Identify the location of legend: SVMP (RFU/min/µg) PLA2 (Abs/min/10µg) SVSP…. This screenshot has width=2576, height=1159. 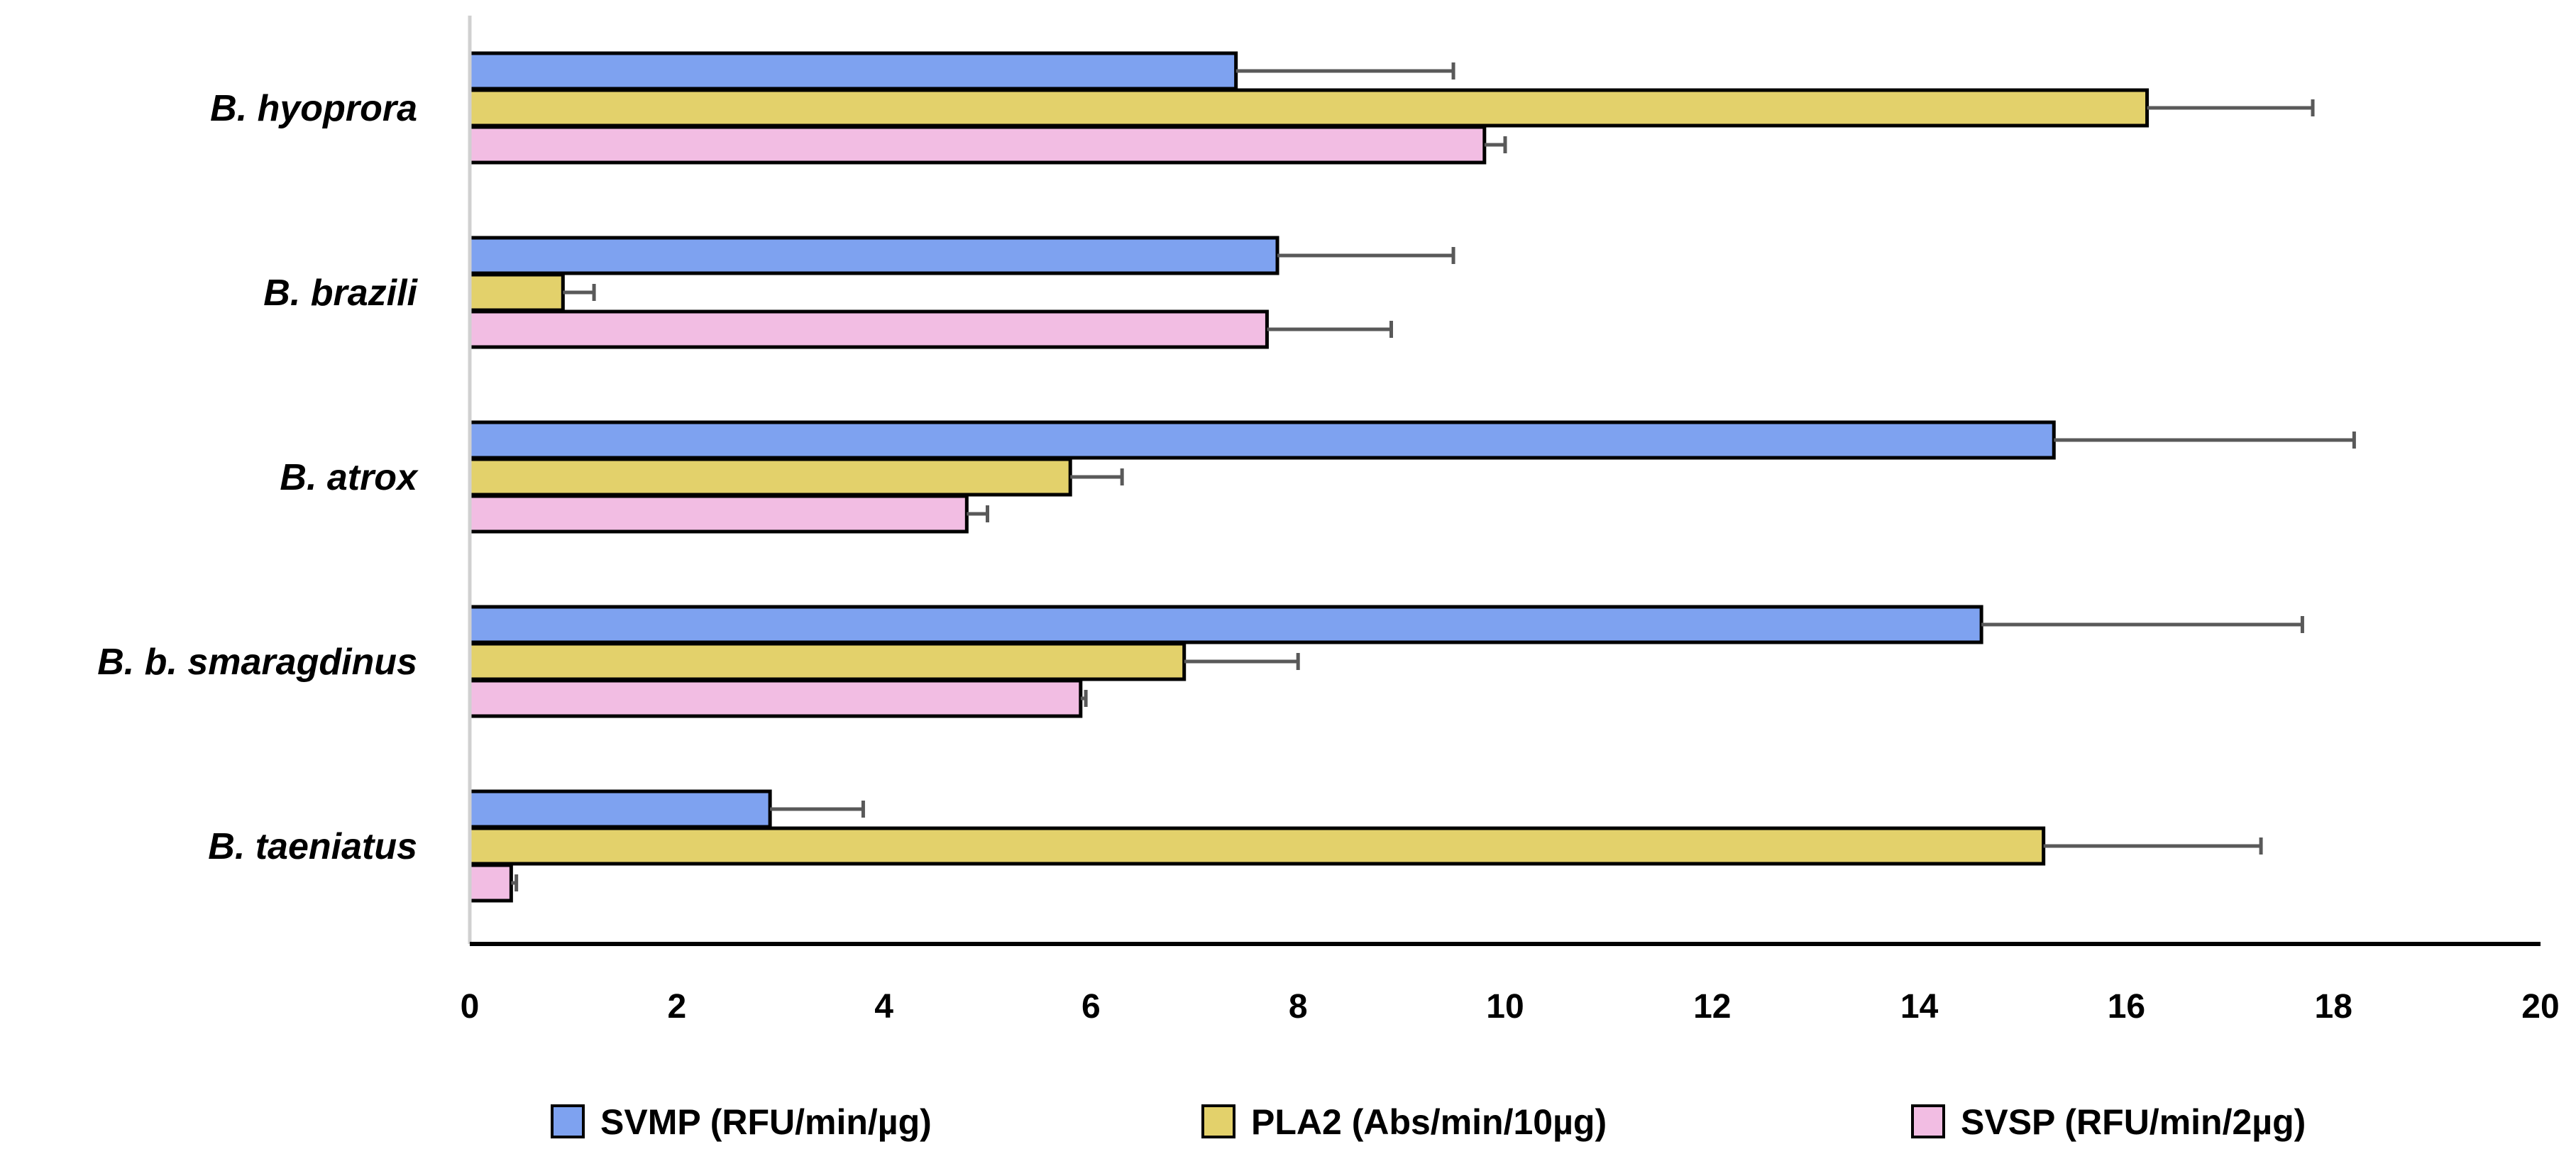
(1428, 1122).